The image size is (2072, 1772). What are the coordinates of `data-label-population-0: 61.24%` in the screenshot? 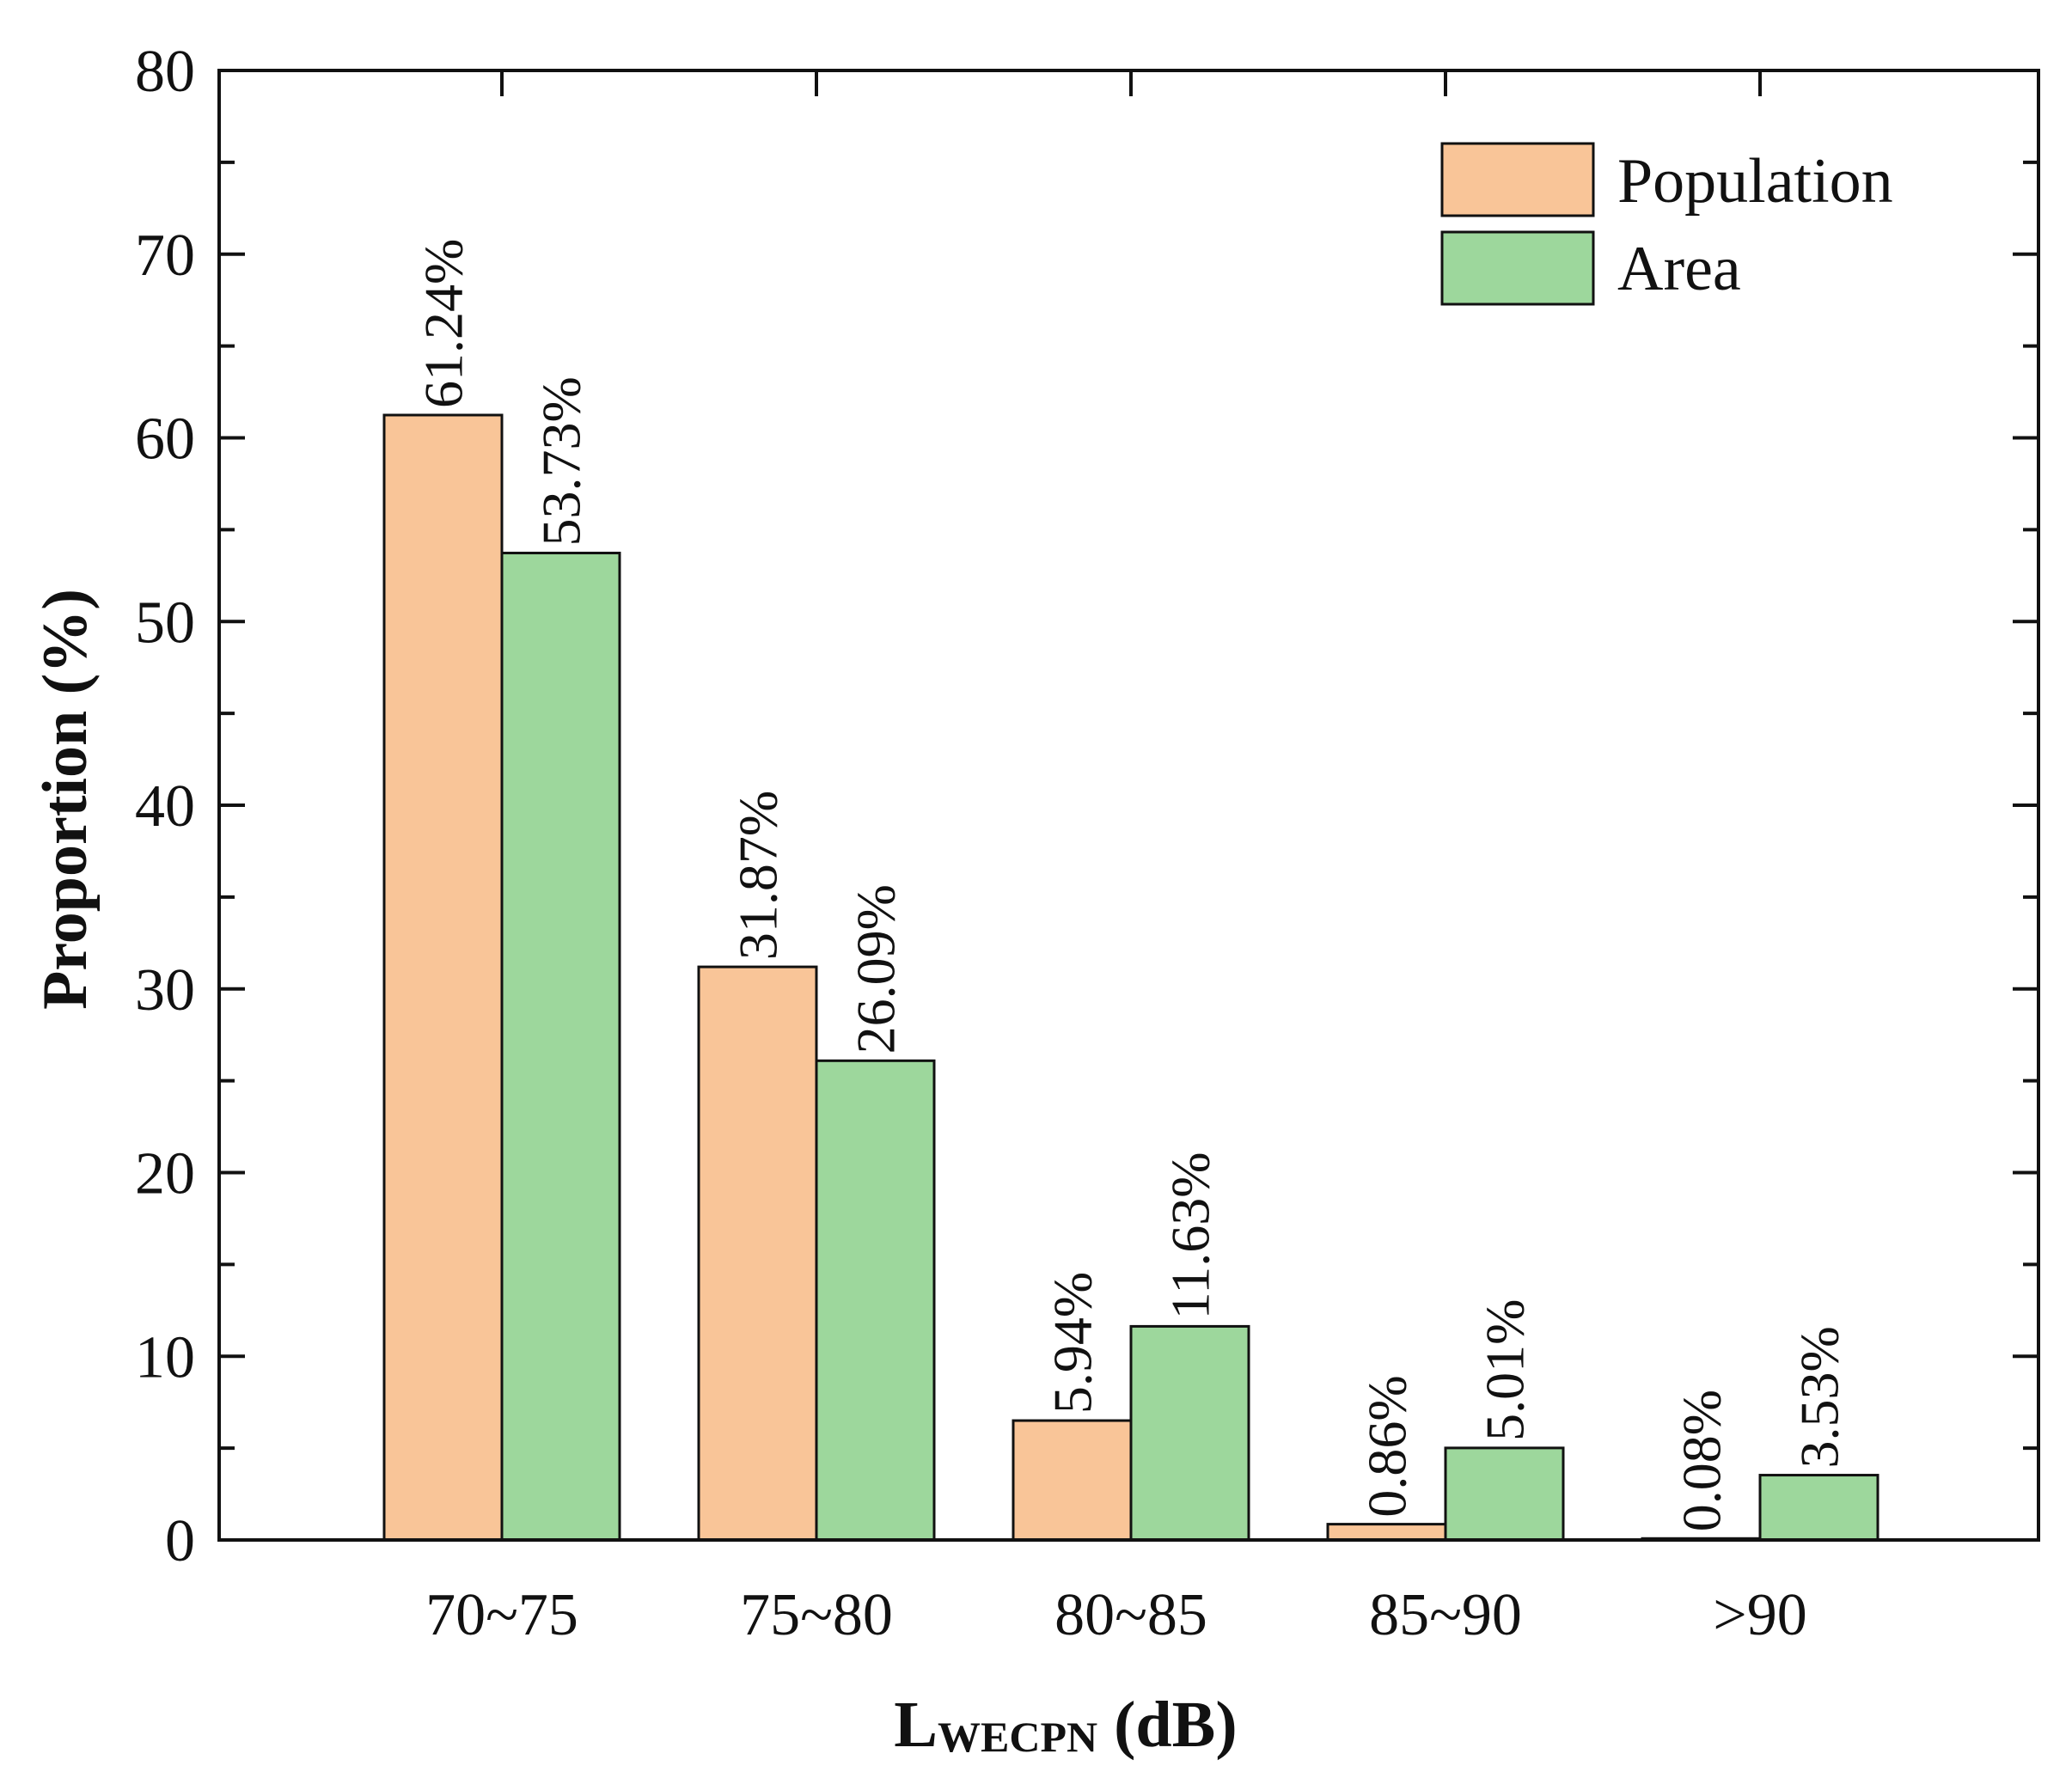 It's located at (443, 323).